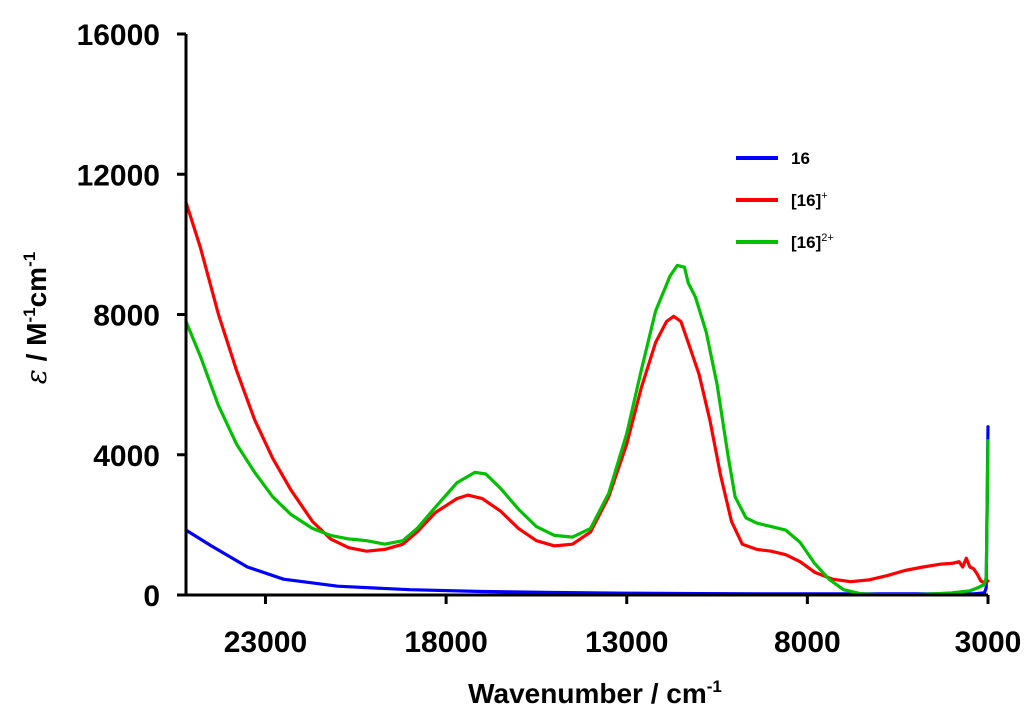  What do you see at coordinates (595, 693) in the screenshot?
I see `x-axis-title: Wavenumber / cm-1` at bounding box center [595, 693].